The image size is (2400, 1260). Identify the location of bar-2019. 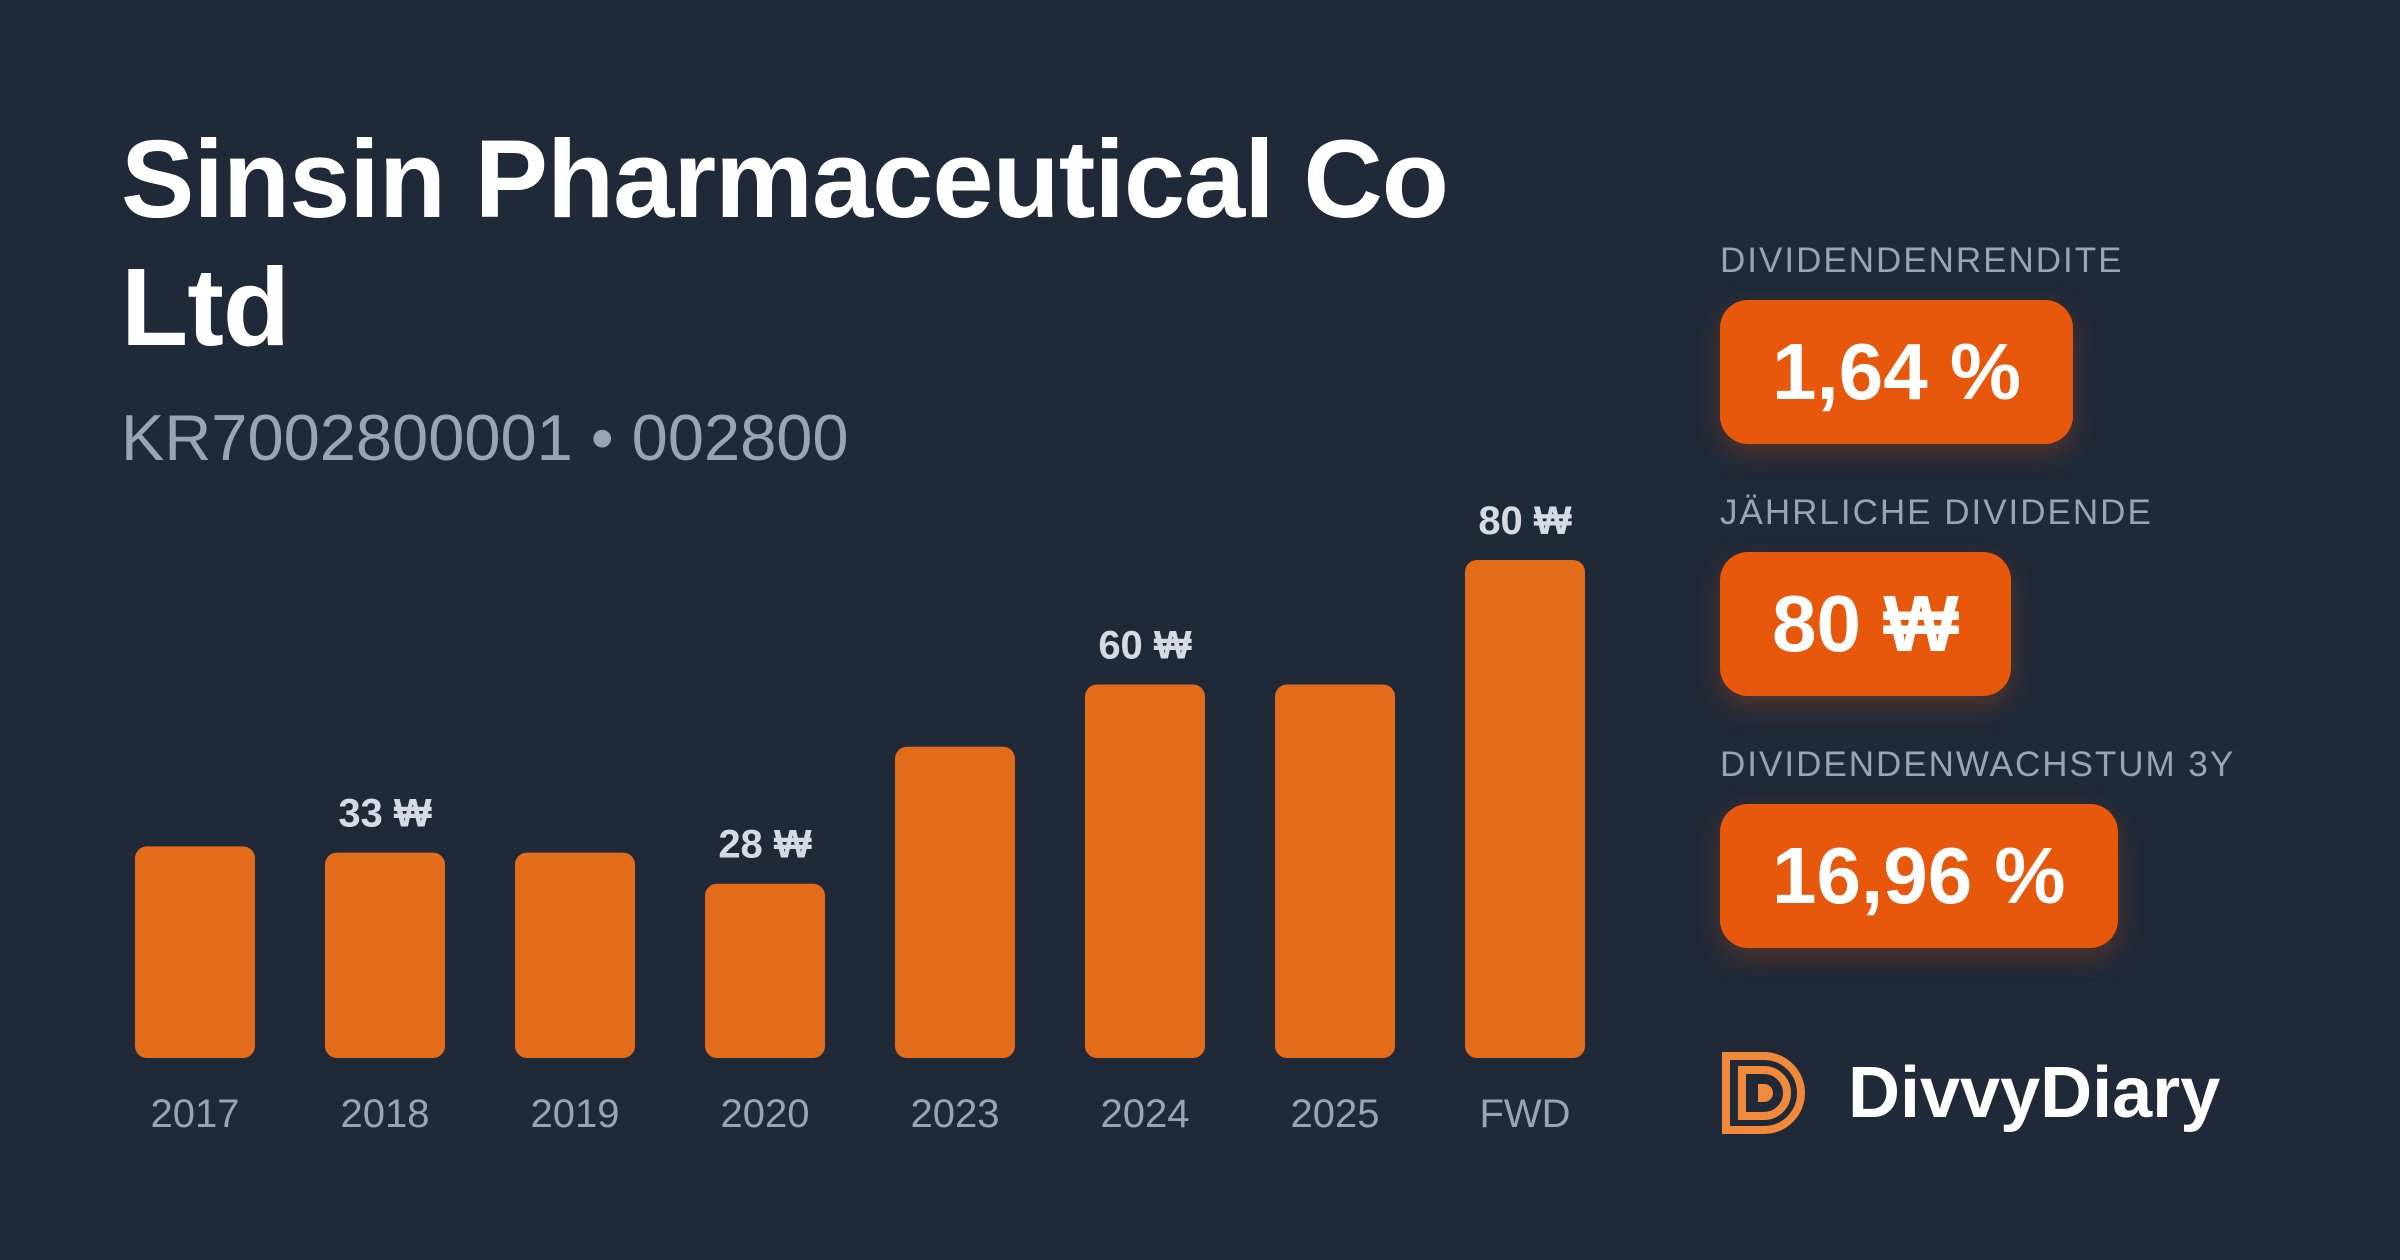
(575, 955).